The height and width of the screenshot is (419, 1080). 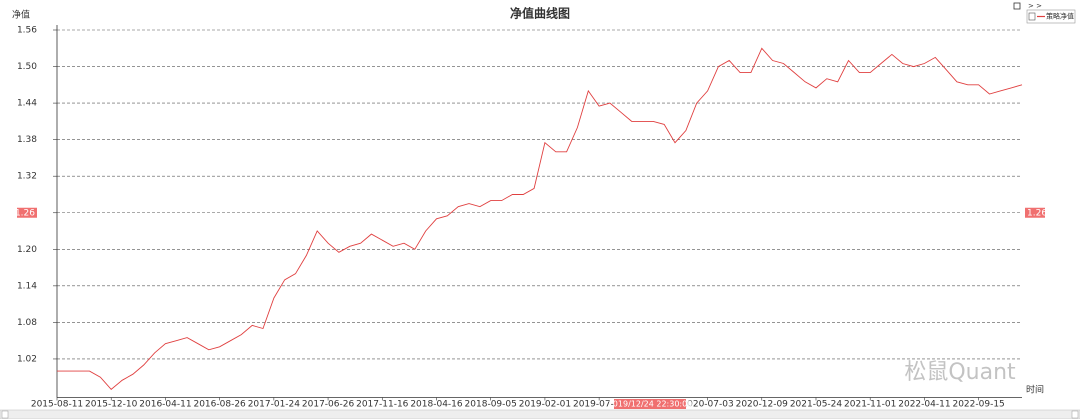 I want to click on y-tick-label: 1.14, so click(x=27, y=286).